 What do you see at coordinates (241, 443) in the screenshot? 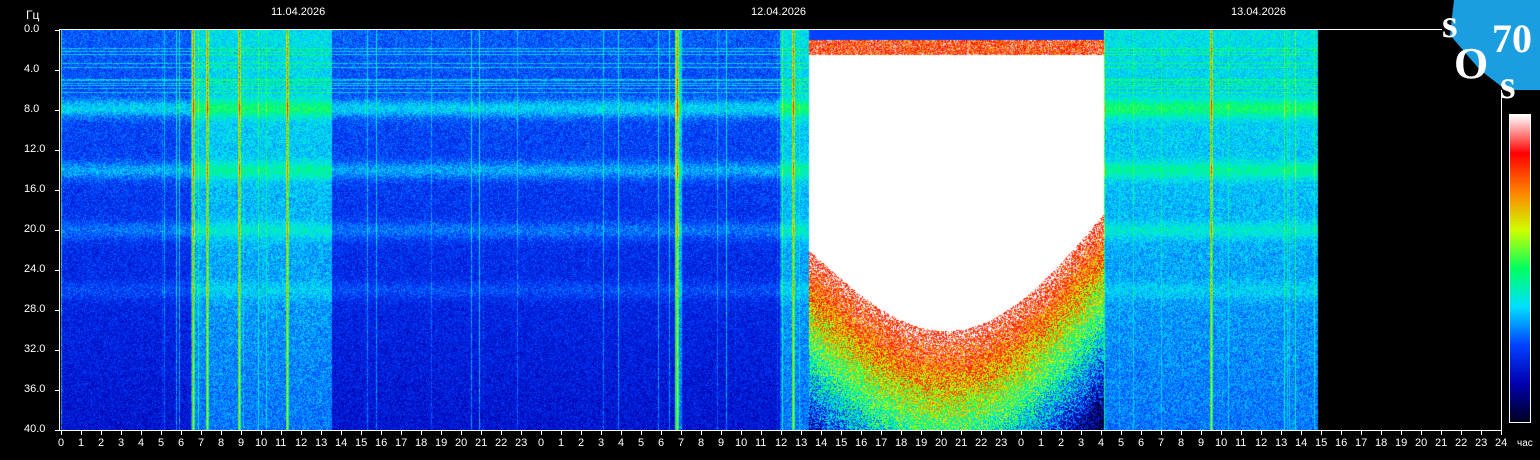
I see `x-tick-label: 9` at bounding box center [241, 443].